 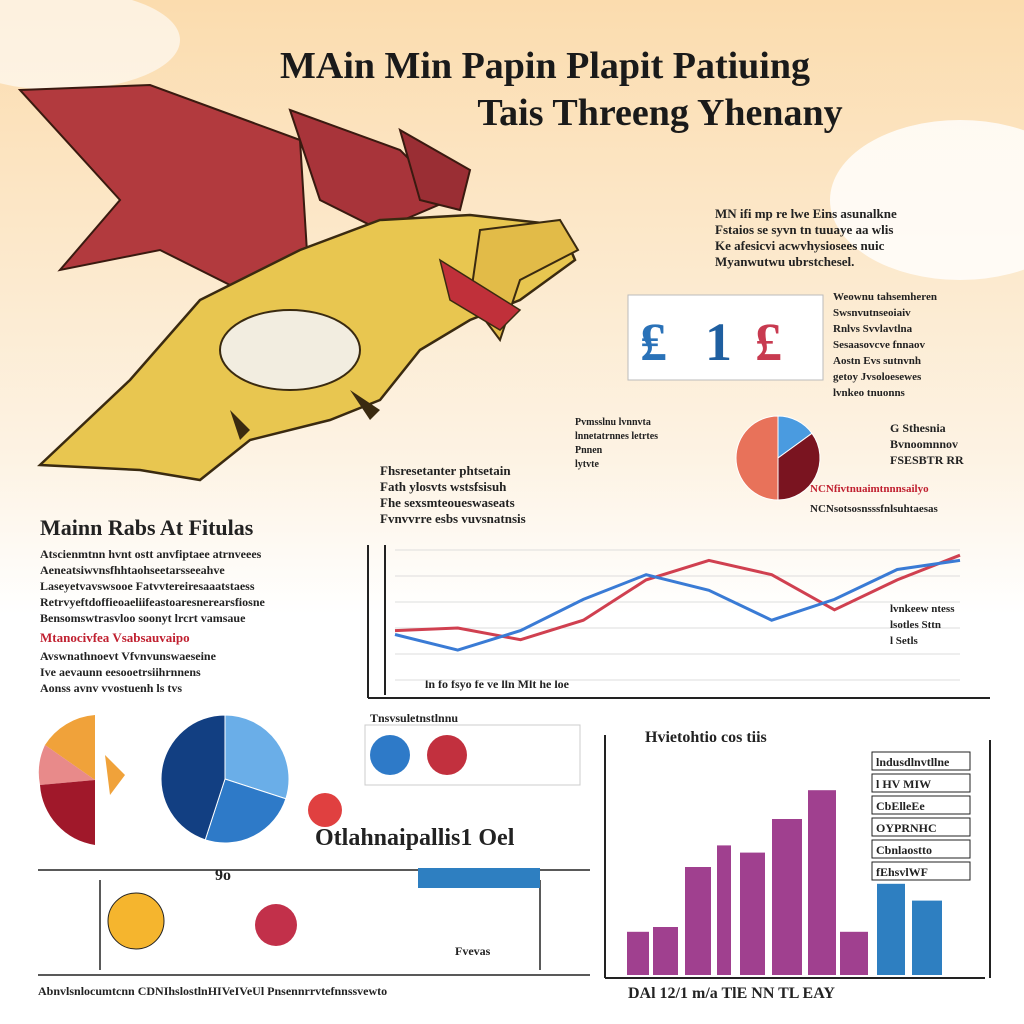 I want to click on subtitle: Tais Threeng Yhenany, so click(x=659, y=113).